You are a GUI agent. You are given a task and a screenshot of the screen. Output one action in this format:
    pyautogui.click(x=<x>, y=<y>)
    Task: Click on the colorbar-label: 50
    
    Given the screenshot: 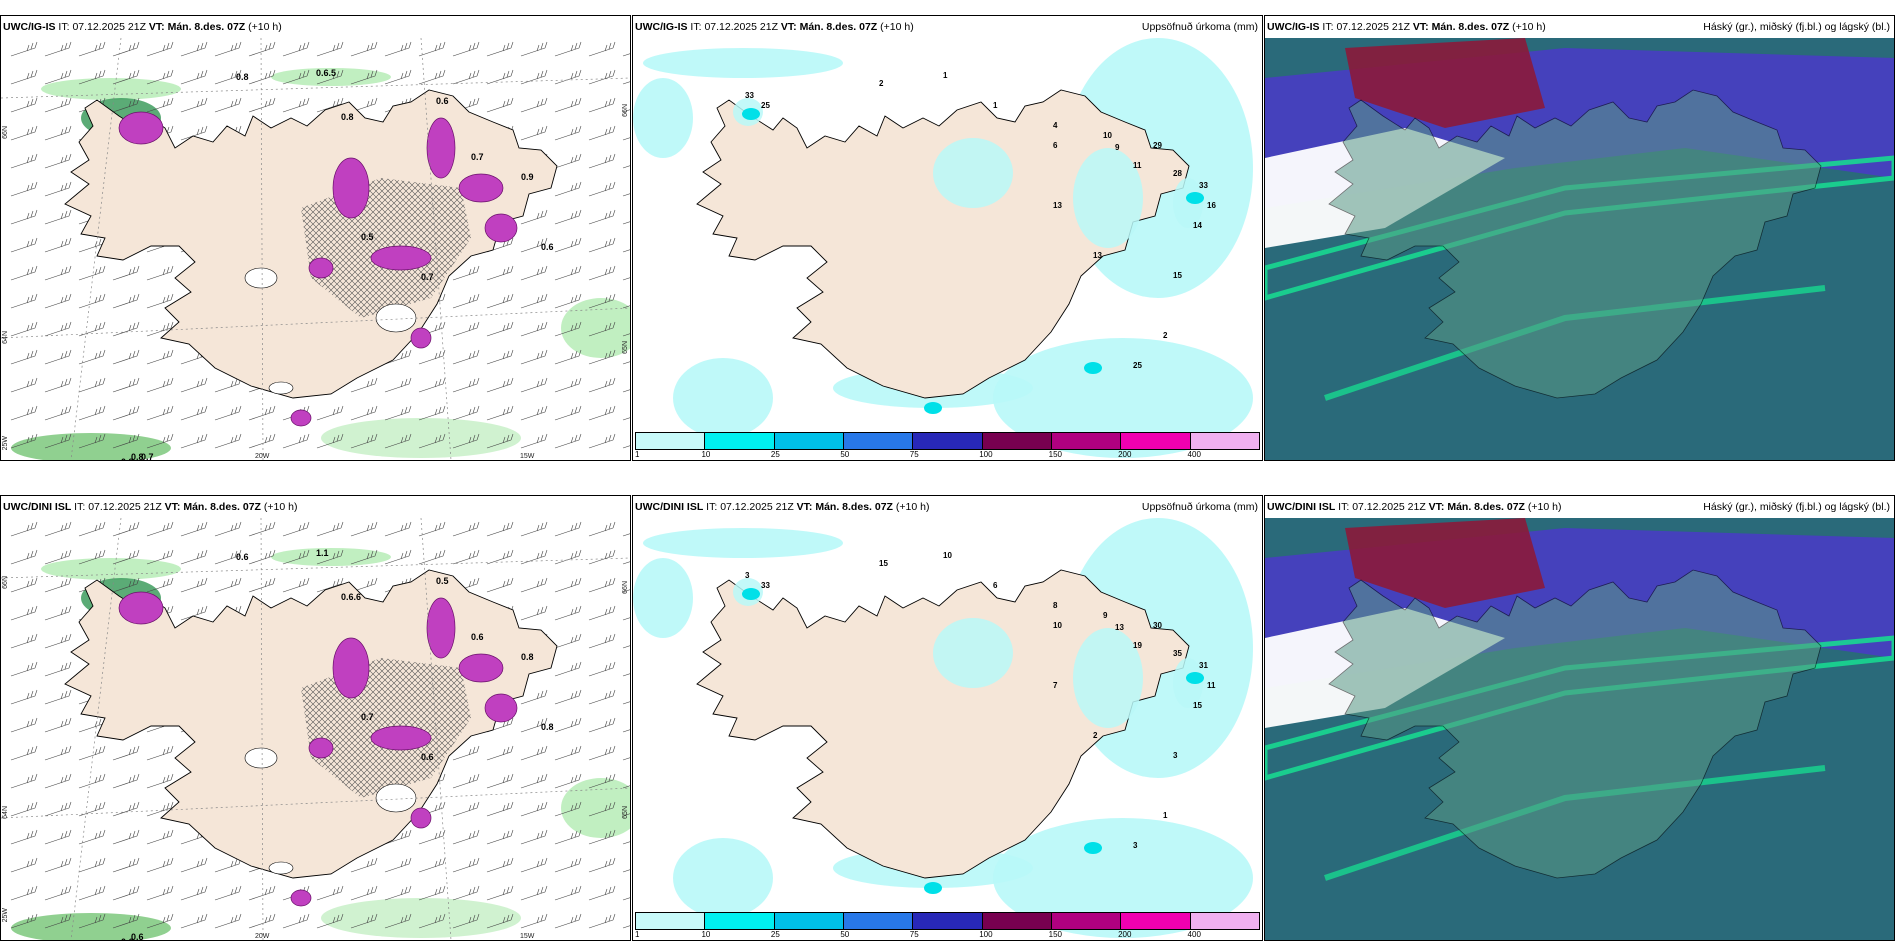 What is the action you would take?
    pyautogui.click(x=845, y=454)
    